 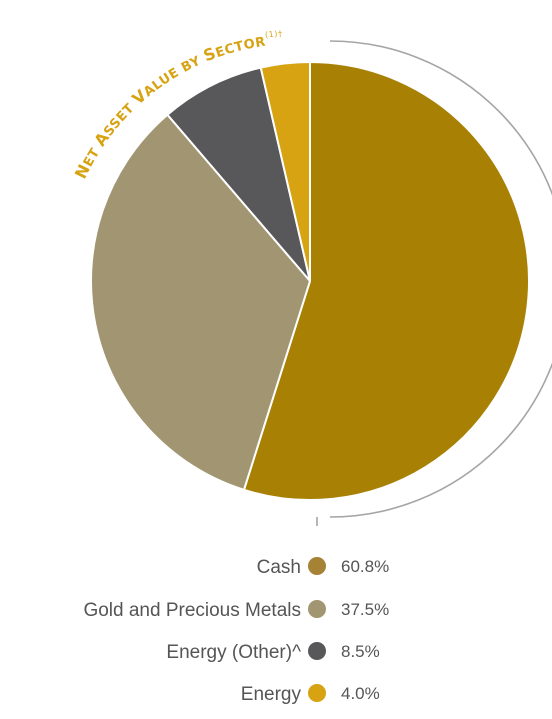 What do you see at coordinates (317, 651) in the screenshot?
I see `legend-marker-energy-other` at bounding box center [317, 651].